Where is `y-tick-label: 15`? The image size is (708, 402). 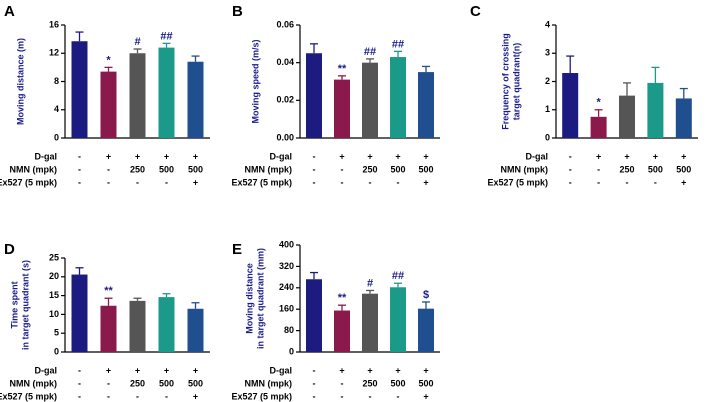 y-tick-label: 15 is located at coordinates (54, 295).